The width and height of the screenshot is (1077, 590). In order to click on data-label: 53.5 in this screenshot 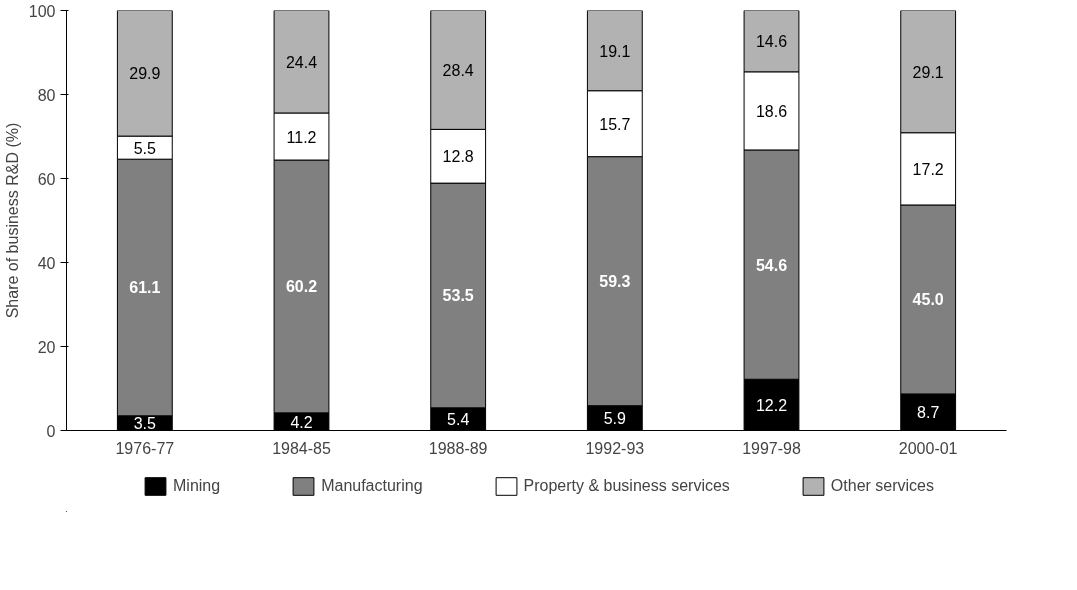, I will do `click(458, 296)`.